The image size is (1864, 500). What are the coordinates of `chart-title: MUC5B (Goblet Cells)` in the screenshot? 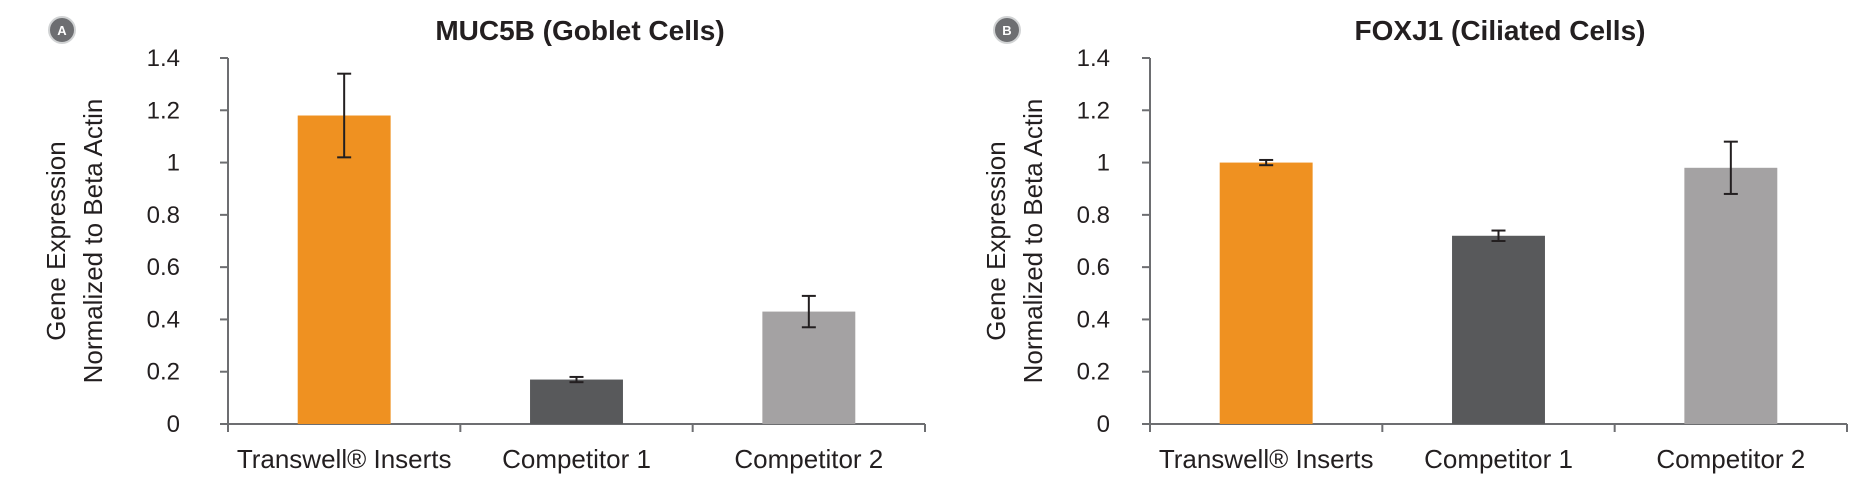 It's located at (579, 30).